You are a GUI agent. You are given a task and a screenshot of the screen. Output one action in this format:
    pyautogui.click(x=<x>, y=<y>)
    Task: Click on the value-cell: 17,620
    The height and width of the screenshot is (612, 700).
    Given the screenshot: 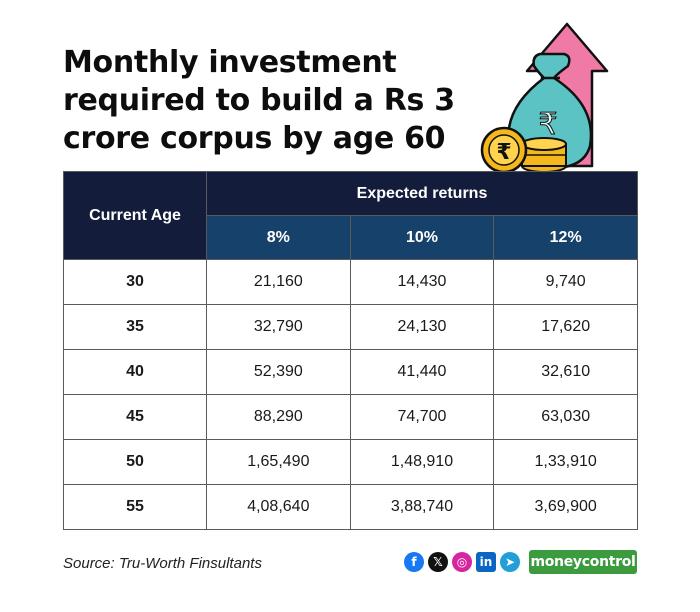 What is the action you would take?
    pyautogui.click(x=565, y=327)
    